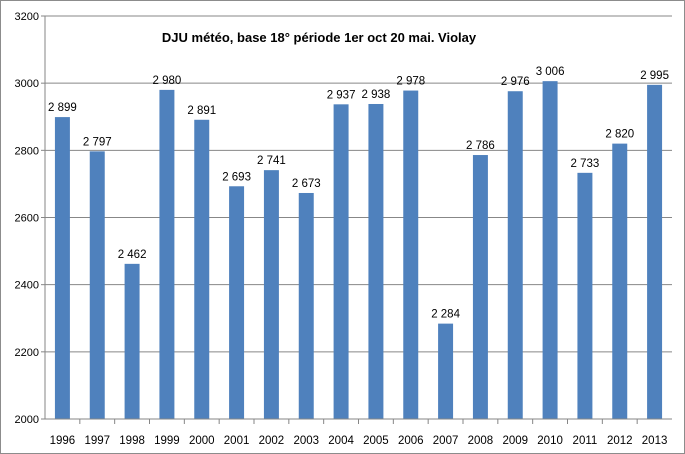 This screenshot has width=685, height=454. What do you see at coordinates (167, 441) in the screenshot?
I see `x-tick-label: 1999` at bounding box center [167, 441].